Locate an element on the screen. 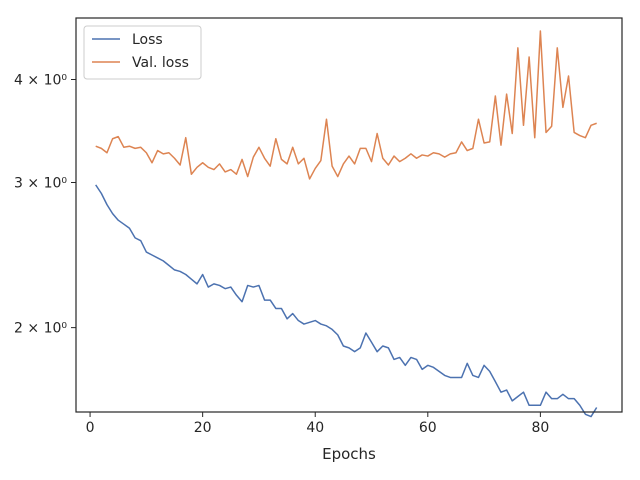 This screenshot has width=640, height=480. x-tick-label: 40 is located at coordinates (315, 428).